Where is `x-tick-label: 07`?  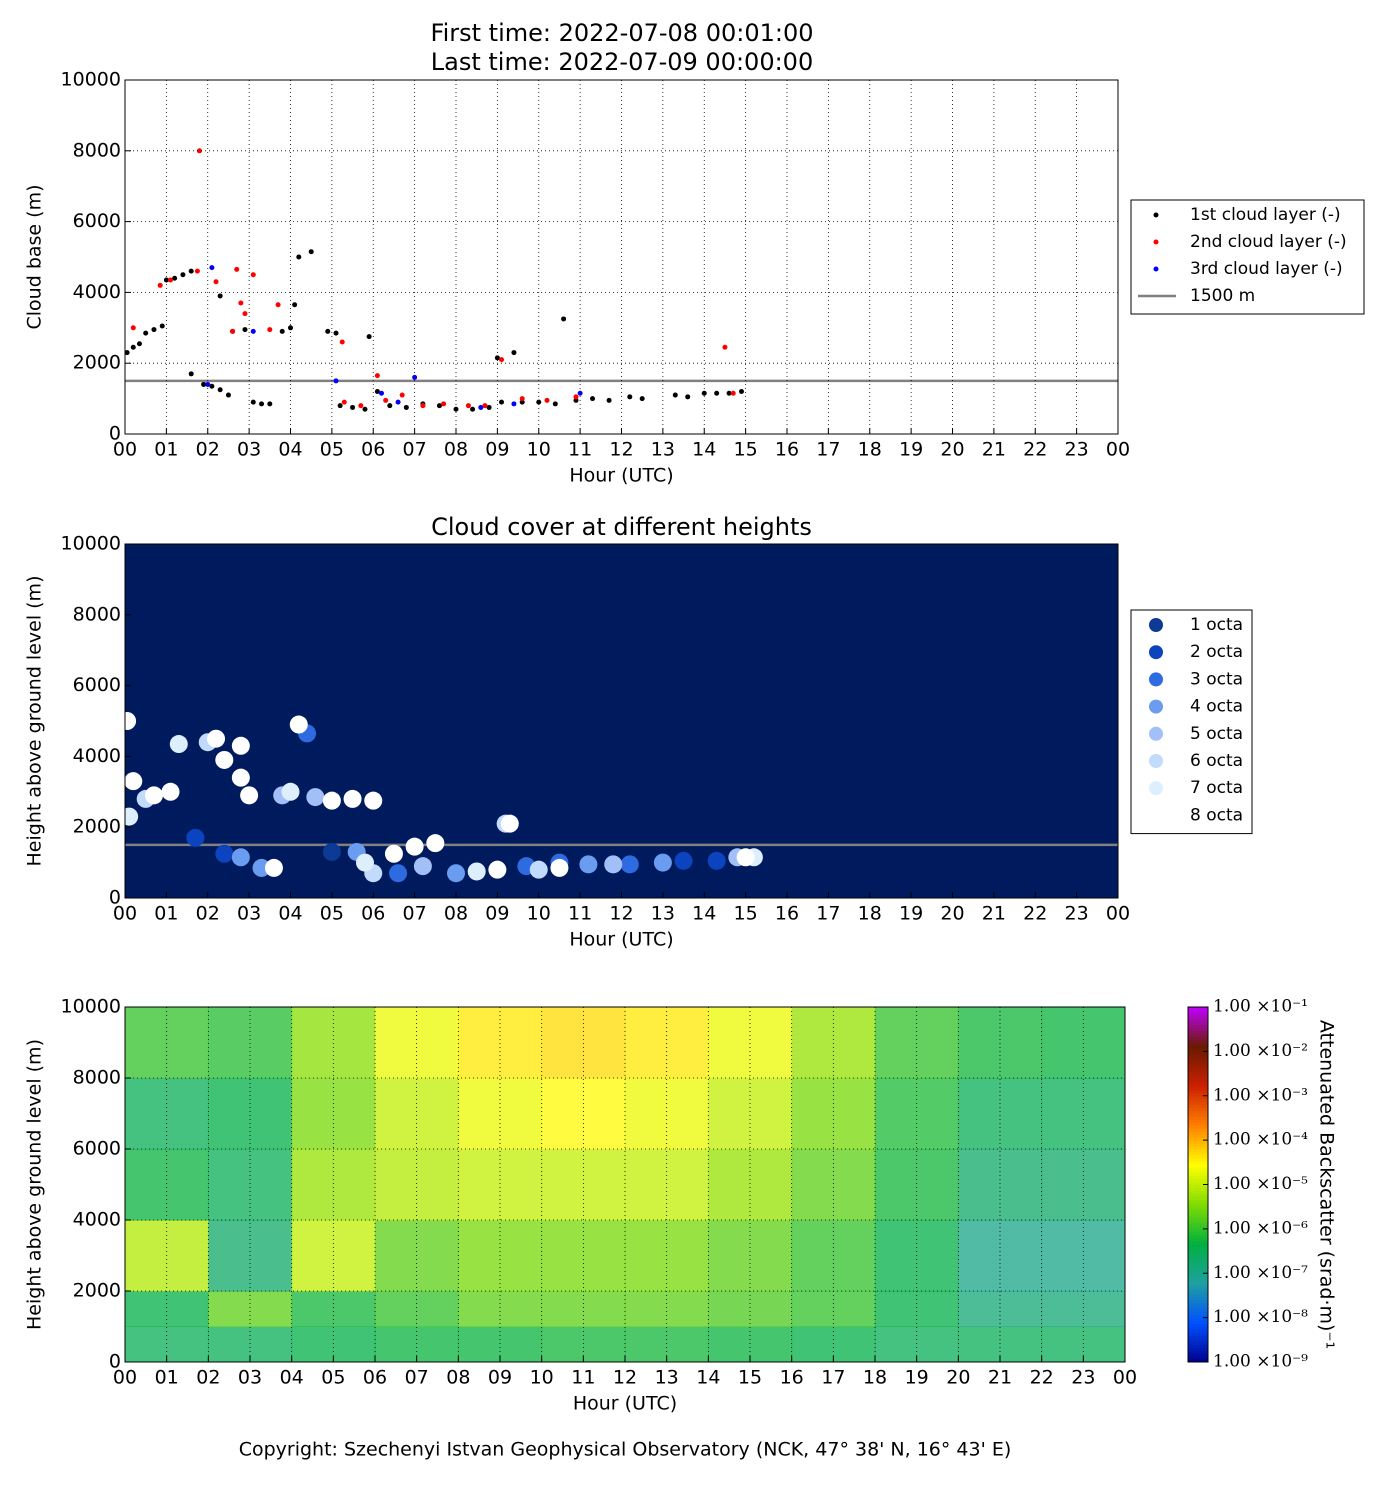
x-tick-label: 07 is located at coordinates (415, 450).